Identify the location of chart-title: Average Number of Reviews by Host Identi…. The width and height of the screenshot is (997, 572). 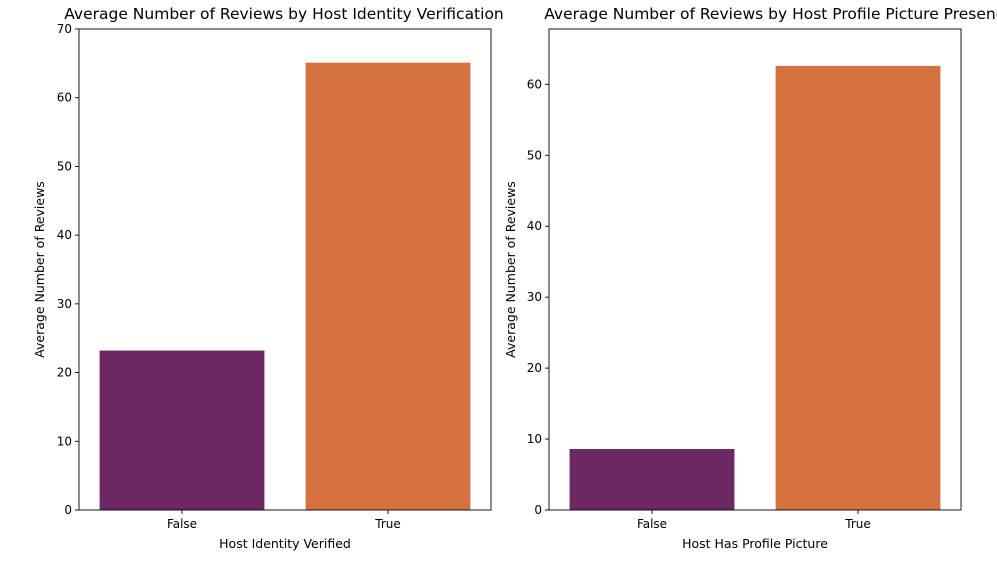
(284, 14).